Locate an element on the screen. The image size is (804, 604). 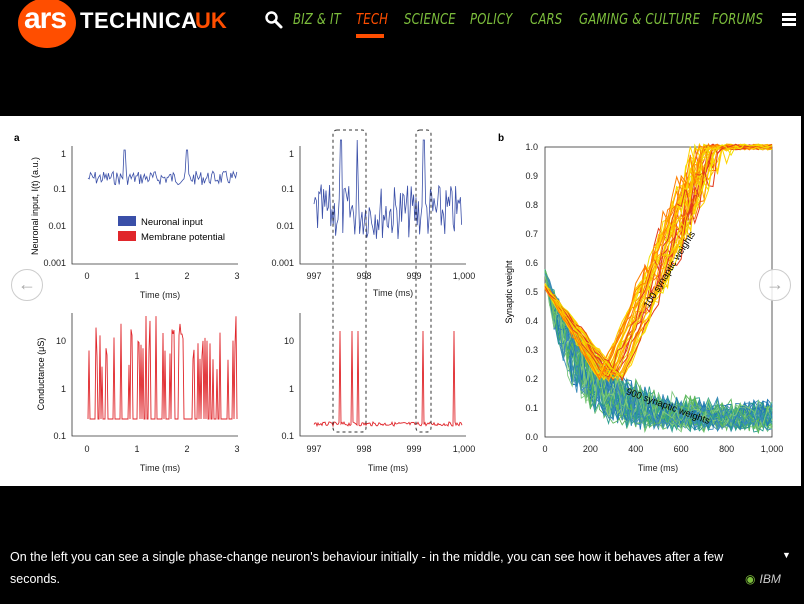
tick-b-x: 800 is located at coordinates (726, 449).